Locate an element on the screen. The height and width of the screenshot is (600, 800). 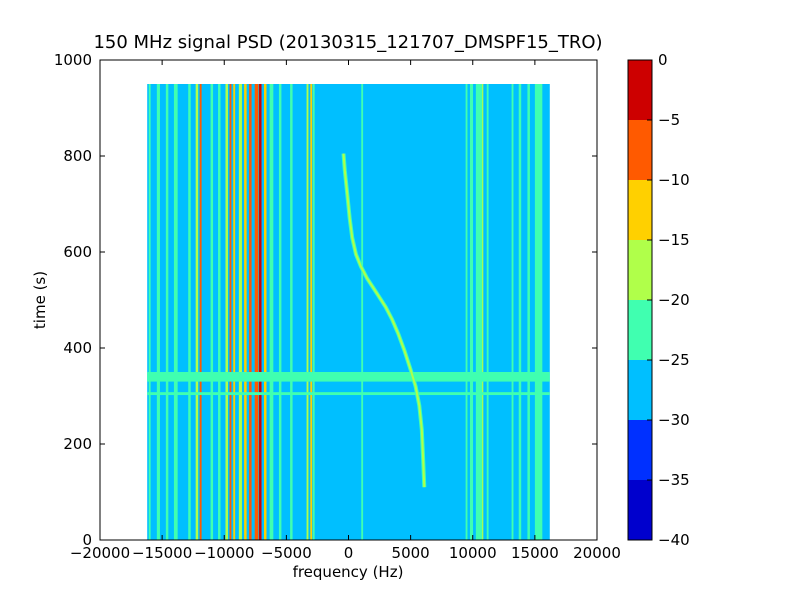
colorbar-tick-label: −35 is located at coordinates (674, 480).